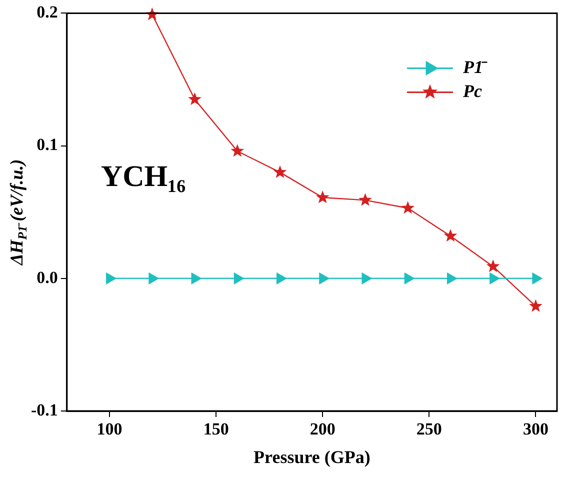 The image size is (571, 477). What do you see at coordinates (47, 12) in the screenshot?
I see `y-tick-label: 0.2` at bounding box center [47, 12].